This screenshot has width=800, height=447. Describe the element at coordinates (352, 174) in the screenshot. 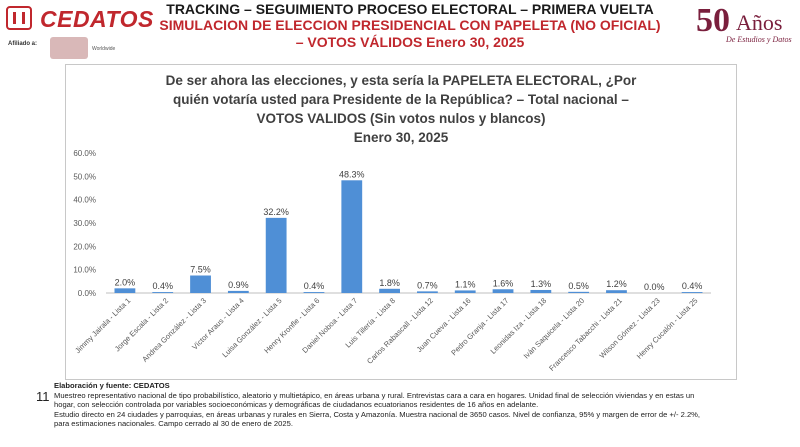

I see `data-label: 48.3%` at that location.